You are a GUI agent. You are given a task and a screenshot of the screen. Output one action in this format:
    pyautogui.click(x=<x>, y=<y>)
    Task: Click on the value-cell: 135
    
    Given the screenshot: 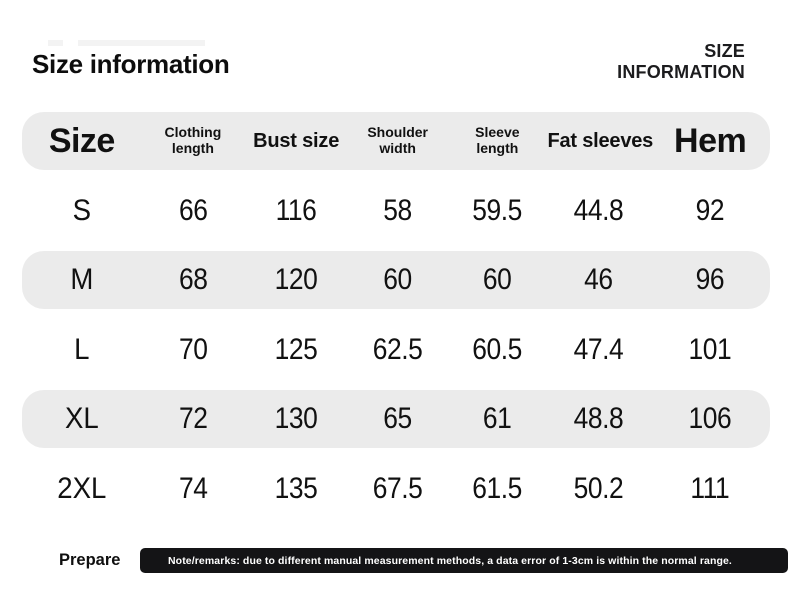 What is the action you would take?
    pyautogui.click(x=296, y=488)
    